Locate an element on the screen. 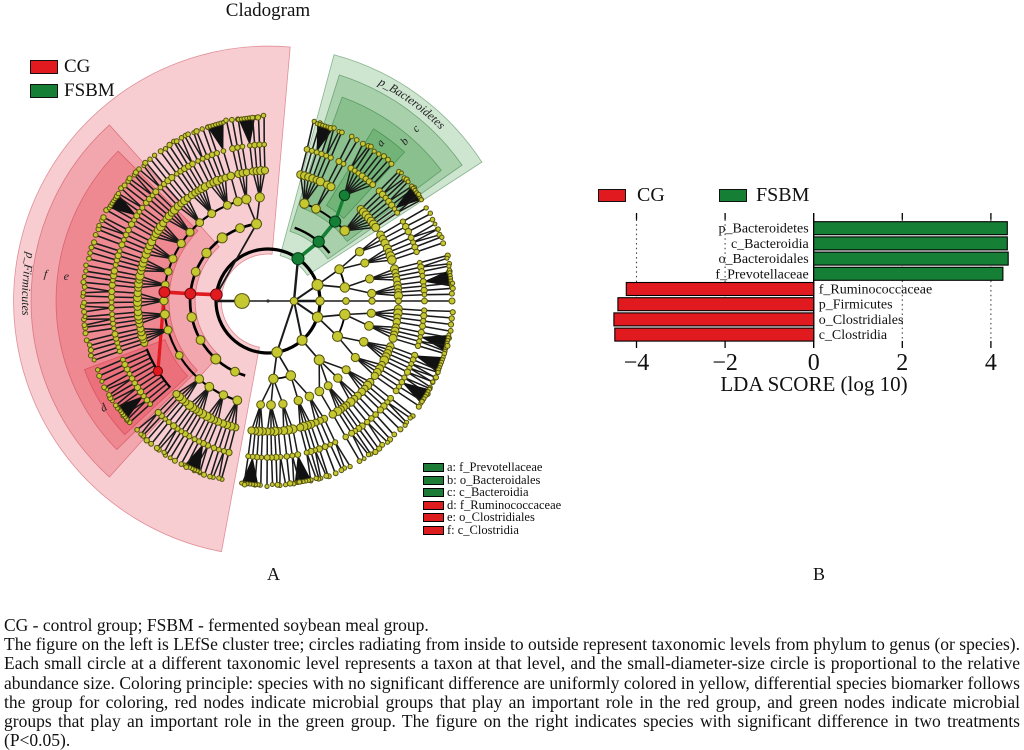  svg-text: f_Prevotellaceae is located at coordinates (761, 274).